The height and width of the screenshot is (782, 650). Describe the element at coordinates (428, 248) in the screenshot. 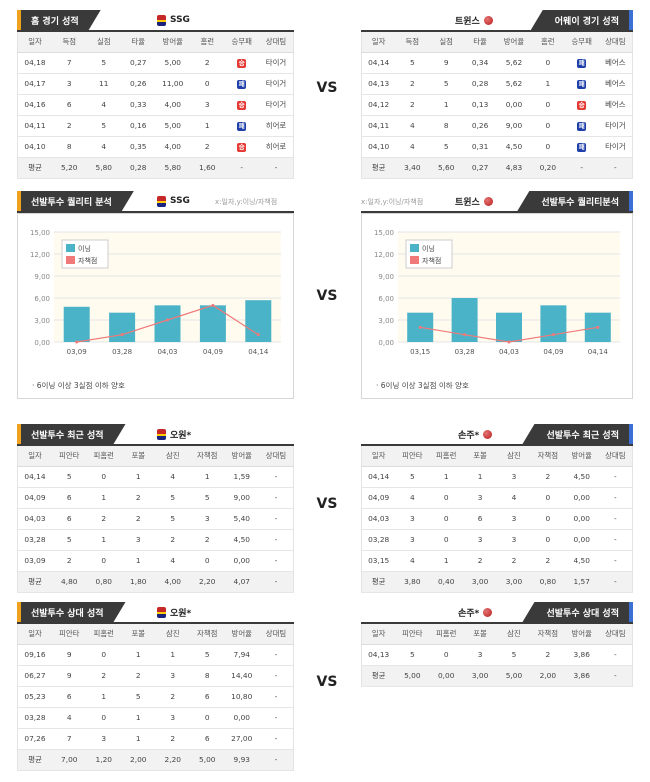

I see `legend-label: 이닝` at that location.